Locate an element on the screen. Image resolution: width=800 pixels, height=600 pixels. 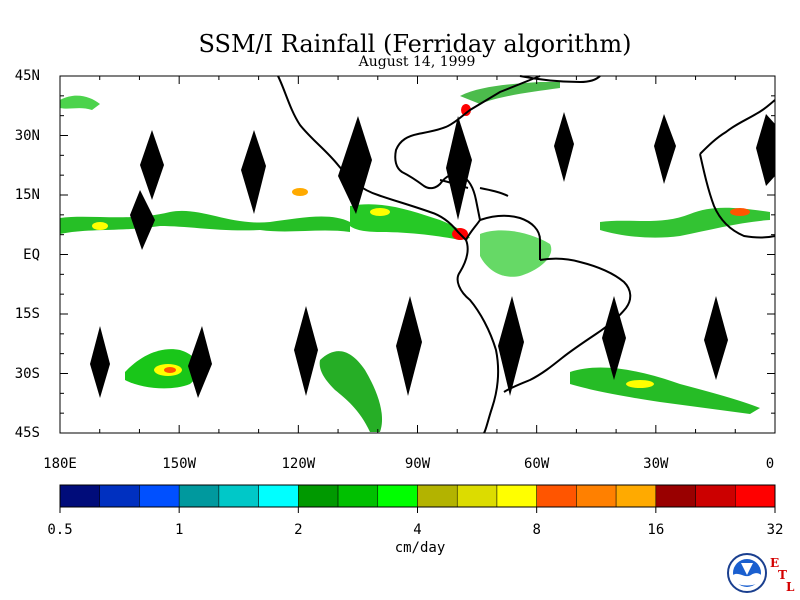
greenland-coast is located at coordinates (560, 79).